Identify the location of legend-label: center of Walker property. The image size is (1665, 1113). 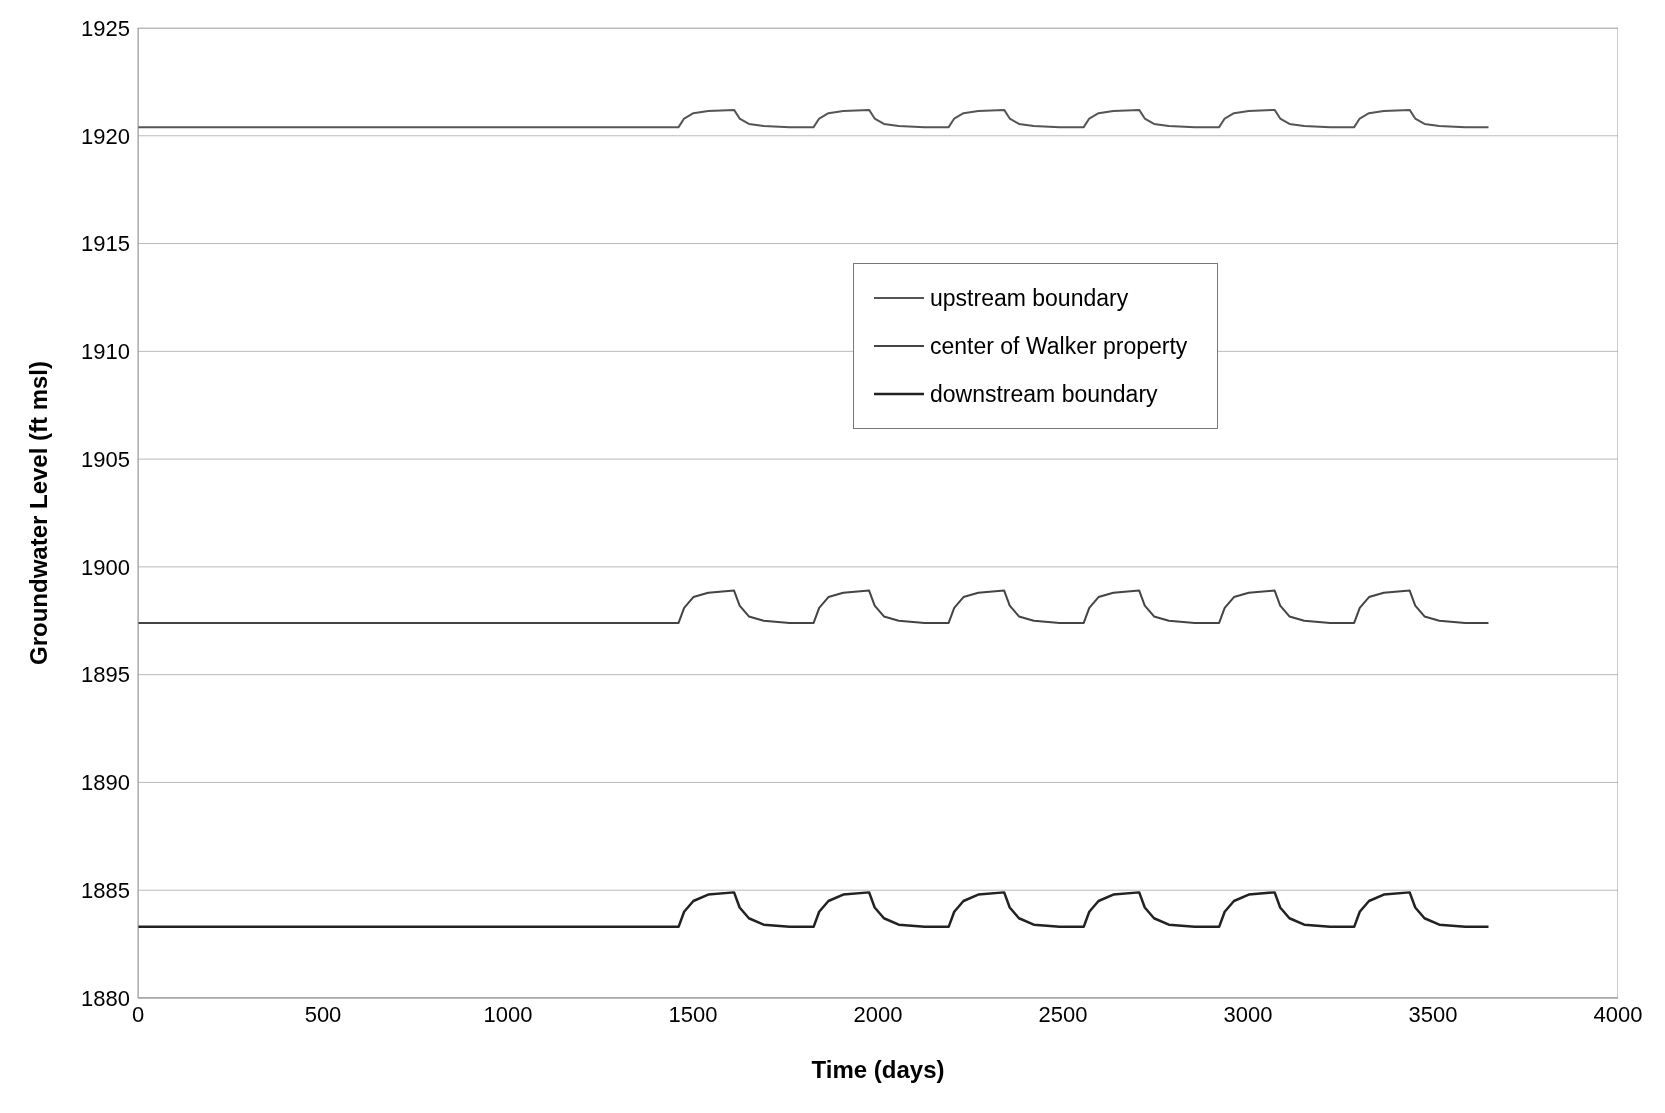
(1059, 346).